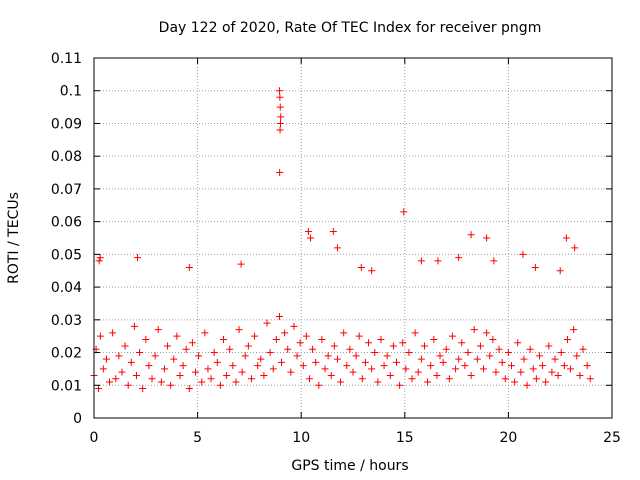 This screenshot has height=480, width=640. Describe the element at coordinates (66, 288) in the screenshot. I see `y-tick-label: 0.04` at that location.